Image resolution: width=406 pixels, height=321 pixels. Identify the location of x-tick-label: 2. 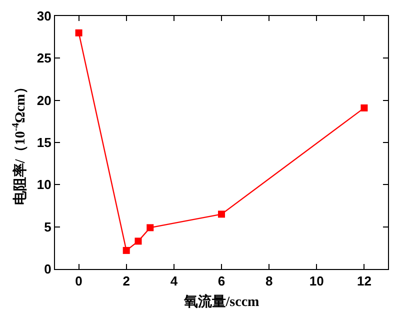
(126, 281).